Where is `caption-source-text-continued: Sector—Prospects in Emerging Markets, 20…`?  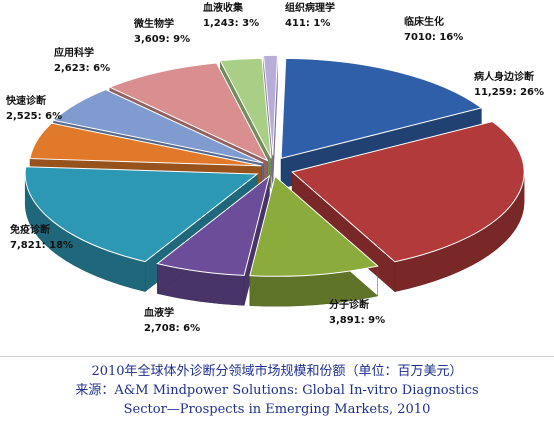 caption-source-text-continued: Sector—Prospects in Emerging Markets, 20… is located at coordinates (277, 409).